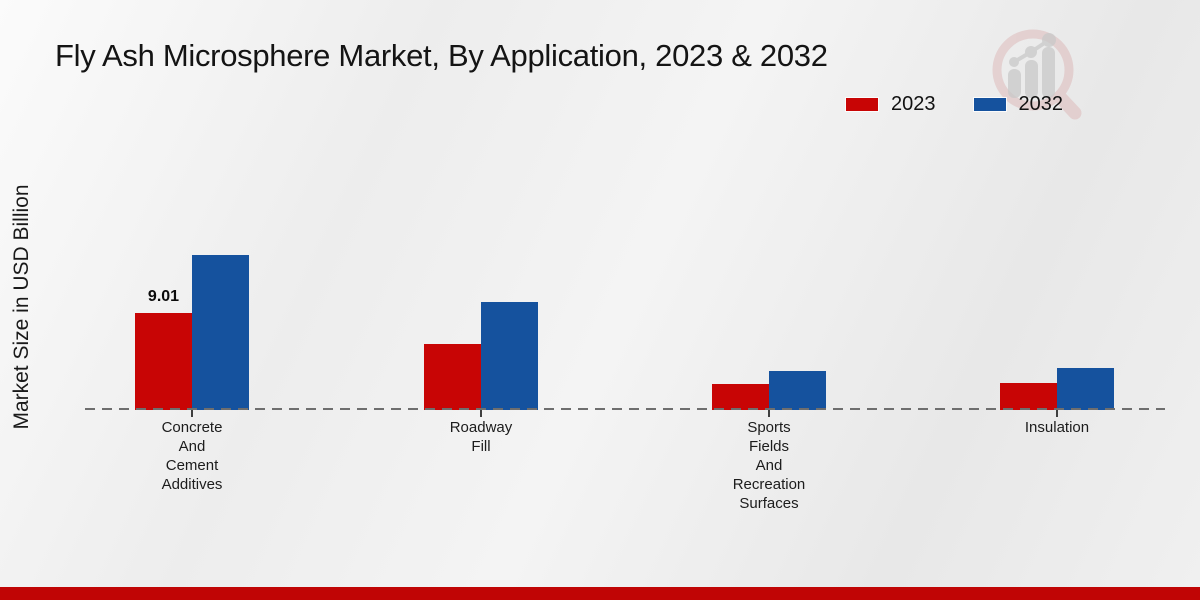  Describe the element at coordinates (509, 356) in the screenshot. I see `bar-2032-roadway-fill` at that location.